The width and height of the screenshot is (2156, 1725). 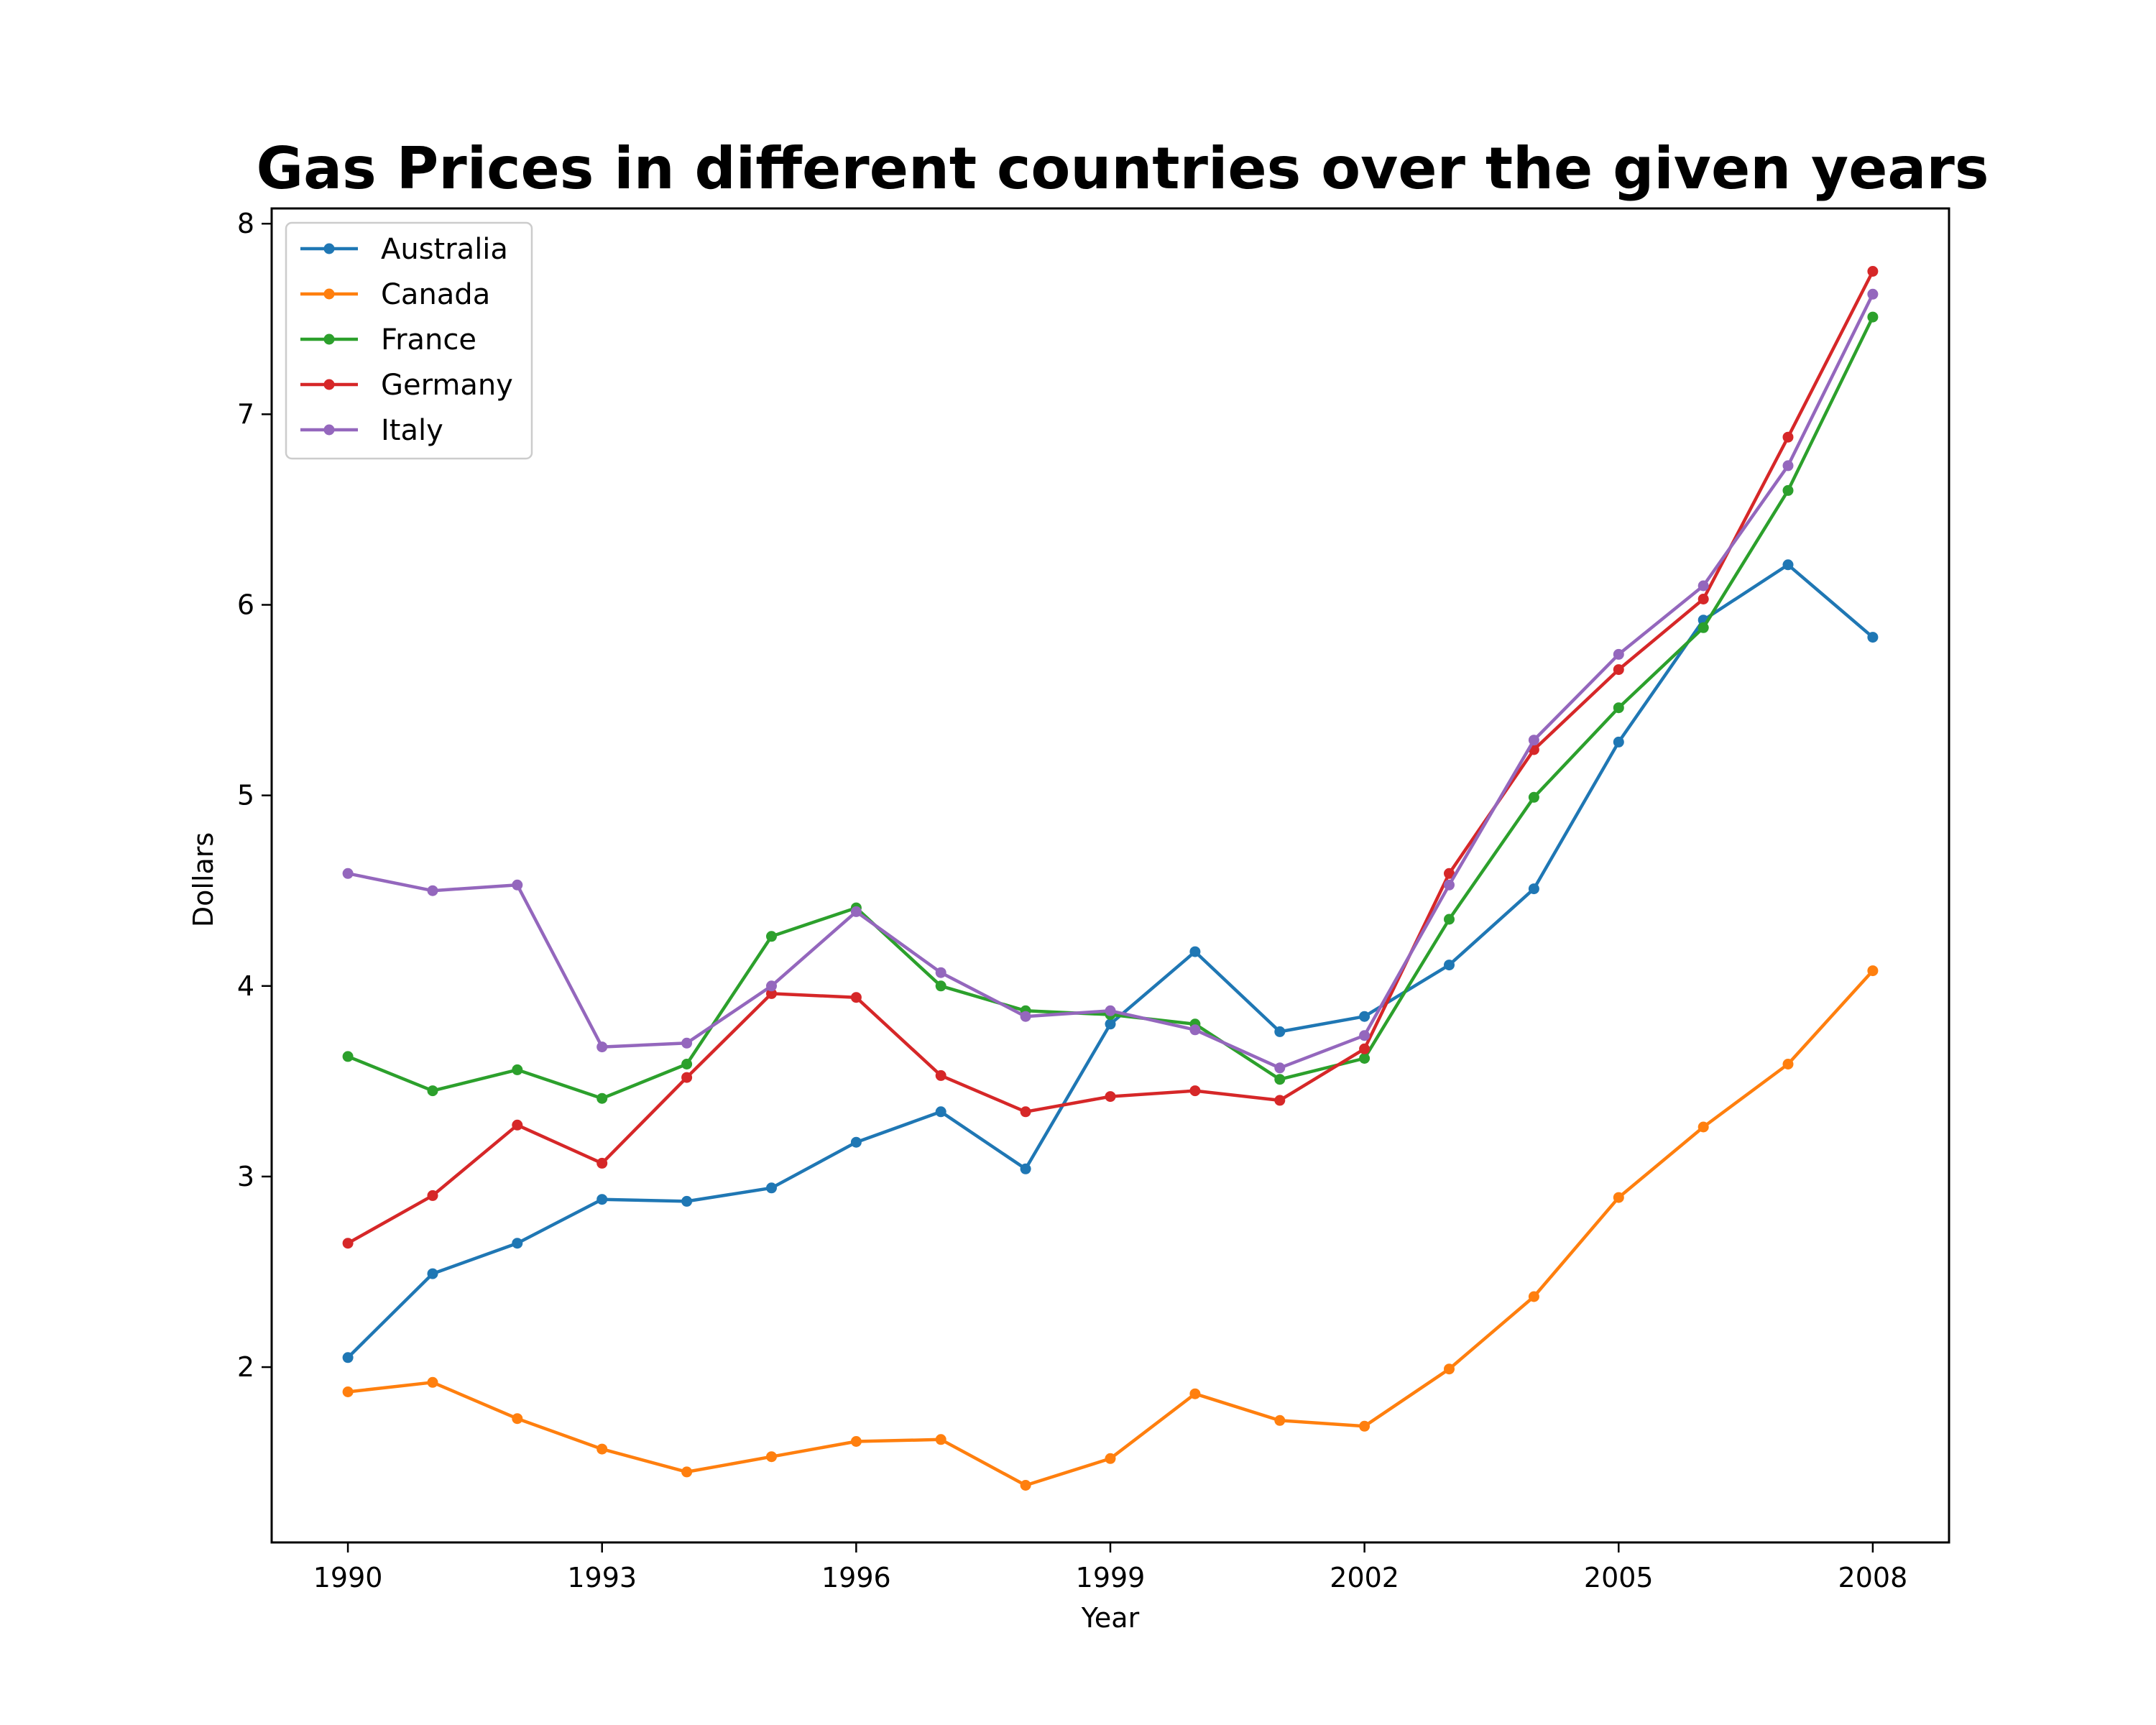 I want to click on data-point-italy-1997, so click(x=941, y=972).